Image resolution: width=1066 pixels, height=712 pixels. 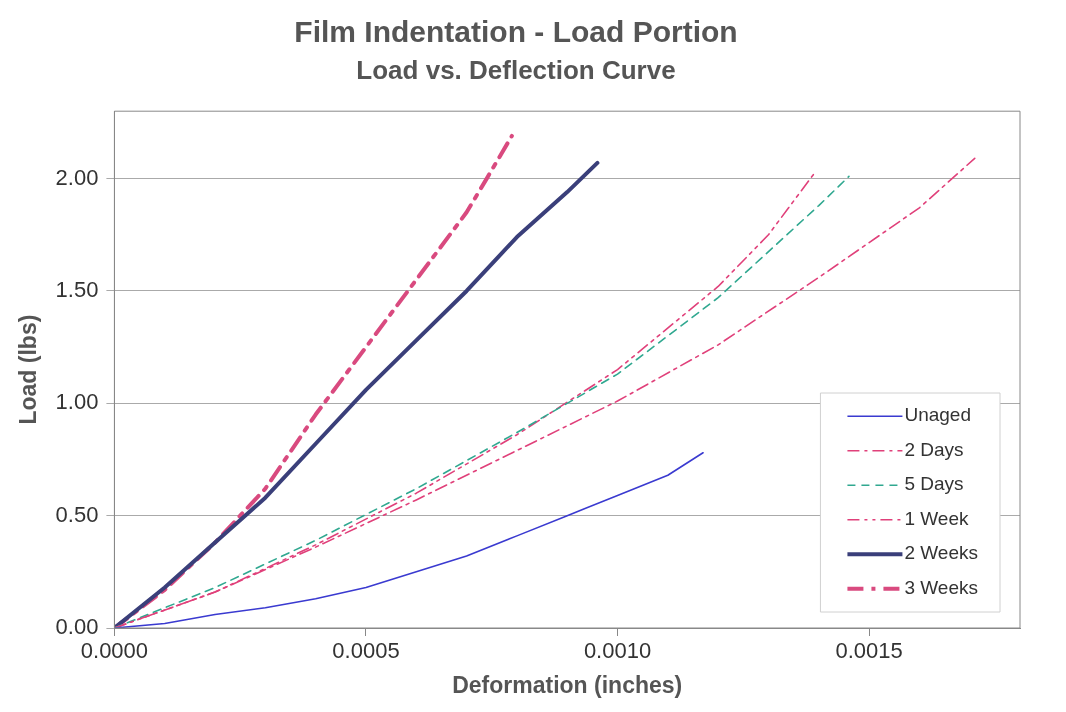 I want to click on y-tick-label: 1.50, so click(x=77, y=290).